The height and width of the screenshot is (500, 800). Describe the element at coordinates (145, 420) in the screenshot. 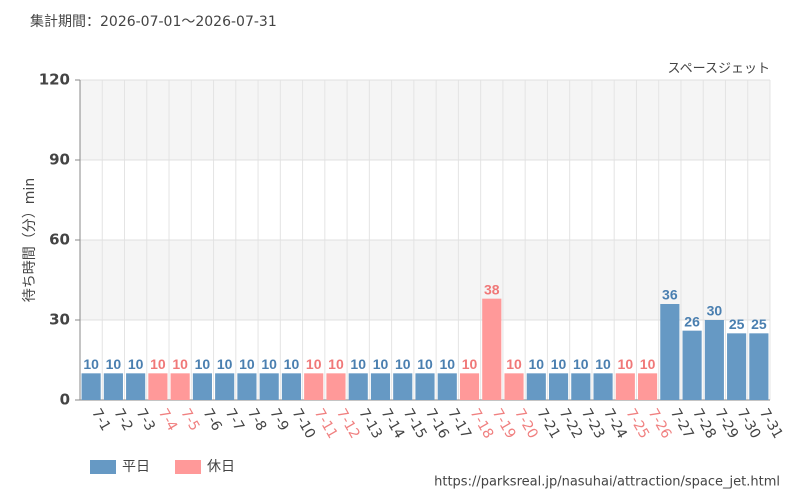

I see `x-tick-label: 7-3` at that location.